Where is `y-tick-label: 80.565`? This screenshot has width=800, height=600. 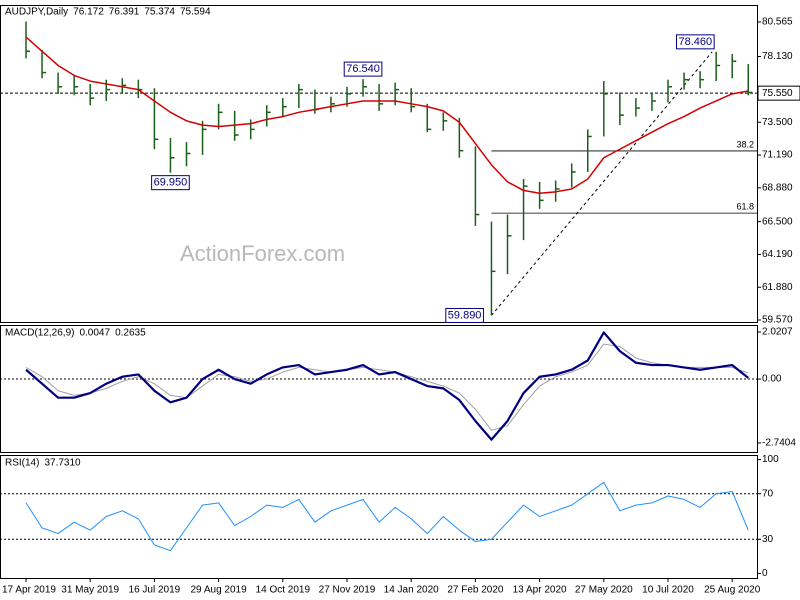 y-tick-label: 80.565 is located at coordinates (777, 22).